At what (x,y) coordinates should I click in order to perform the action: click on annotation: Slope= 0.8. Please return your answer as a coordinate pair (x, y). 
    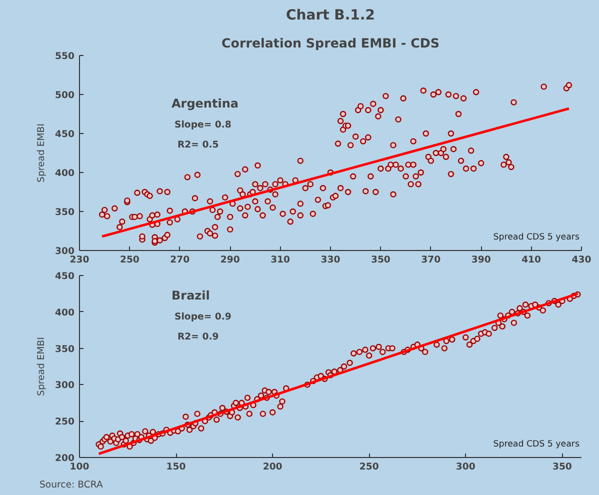
    Looking at the image, I should click on (203, 125).